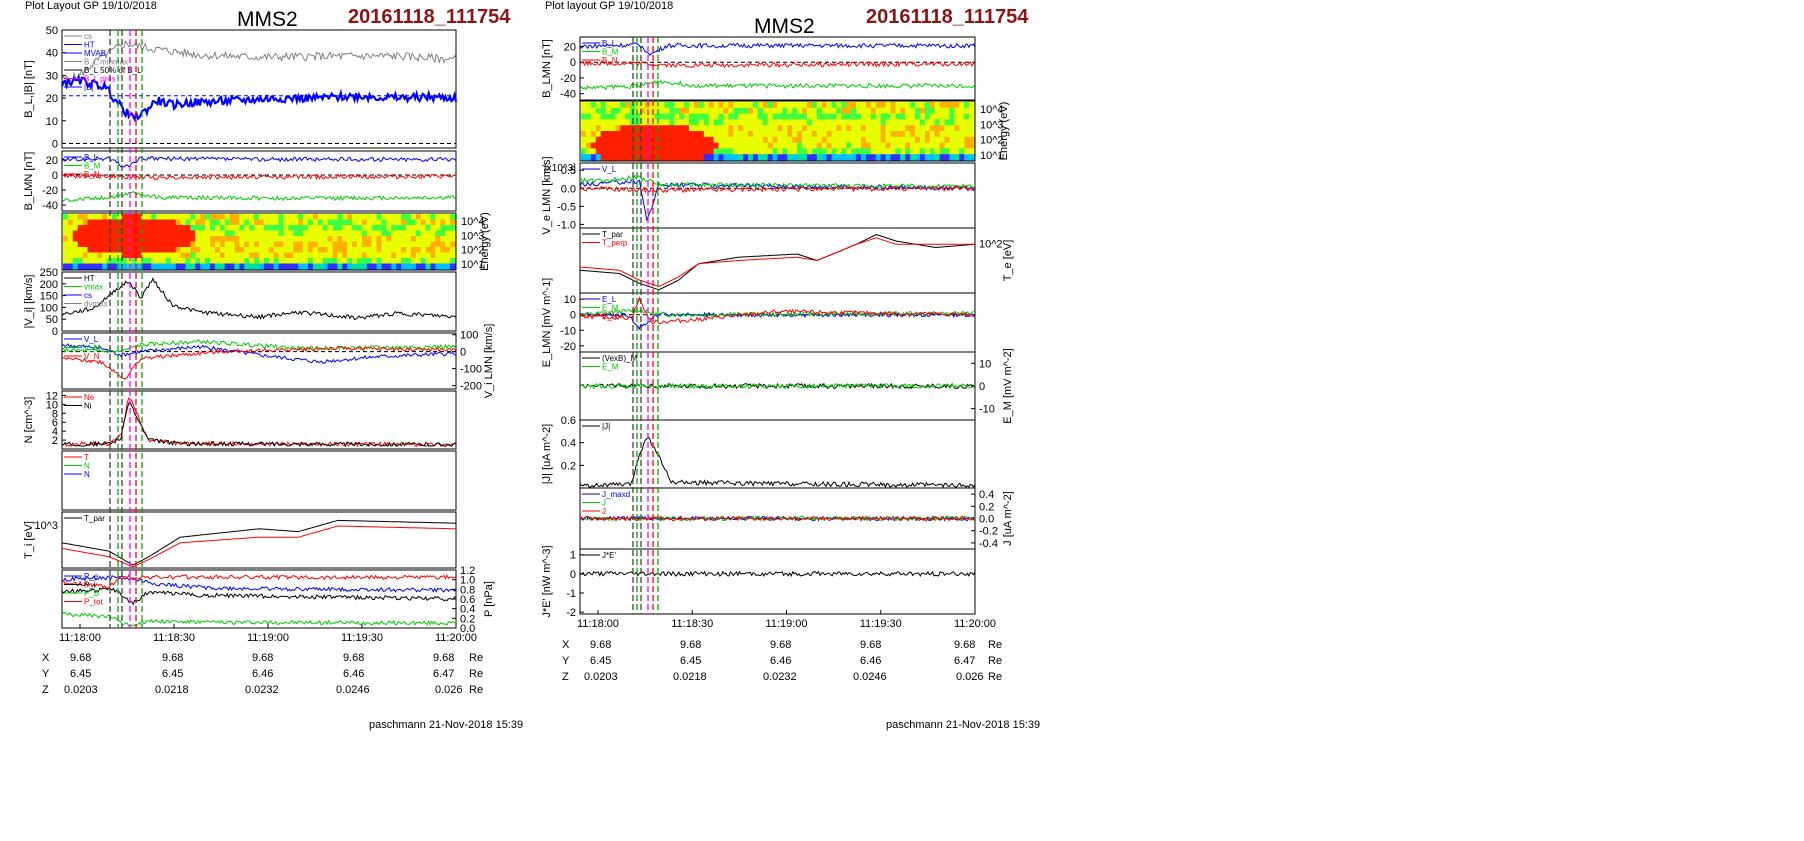  Describe the element at coordinates (89, 87) in the screenshot. I see `legend-label: |B|` at that location.